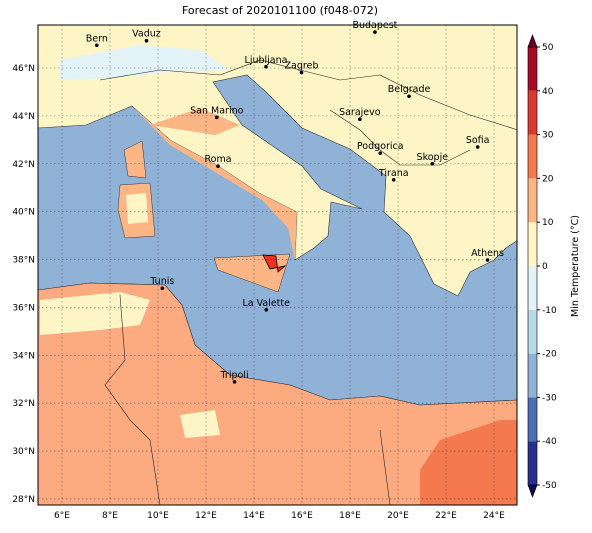  Describe the element at coordinates (23, 165) in the screenshot. I see `y-tick-label: 42°N` at that location.